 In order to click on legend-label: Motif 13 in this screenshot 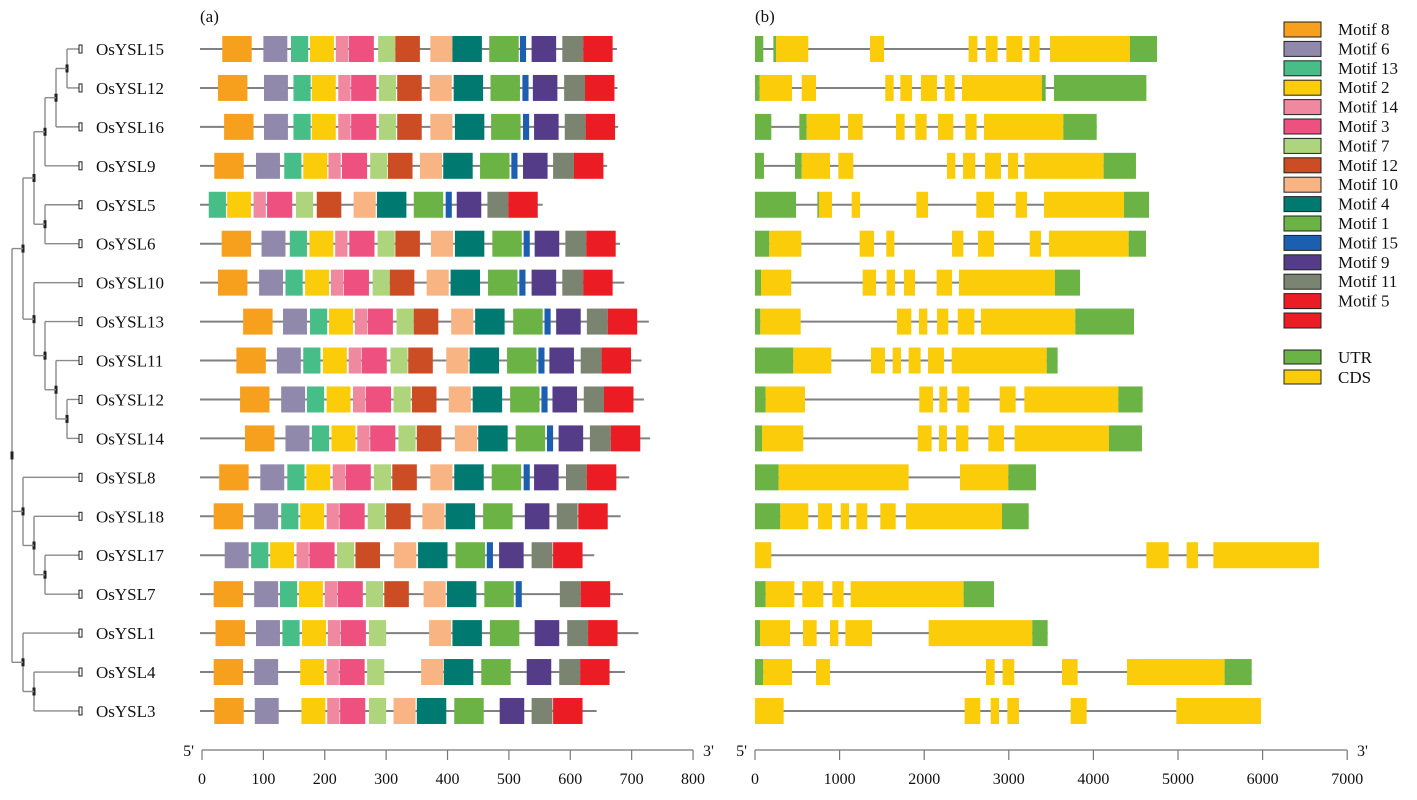, I will do `click(1368, 68)`.